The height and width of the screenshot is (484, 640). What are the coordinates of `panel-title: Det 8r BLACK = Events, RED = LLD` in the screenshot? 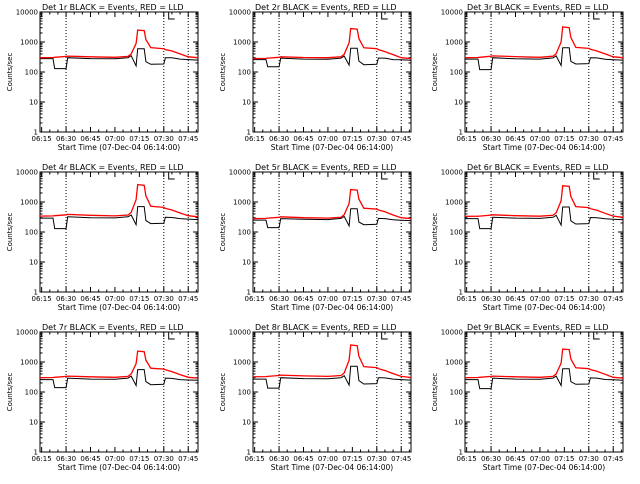 It's located at (326, 327).